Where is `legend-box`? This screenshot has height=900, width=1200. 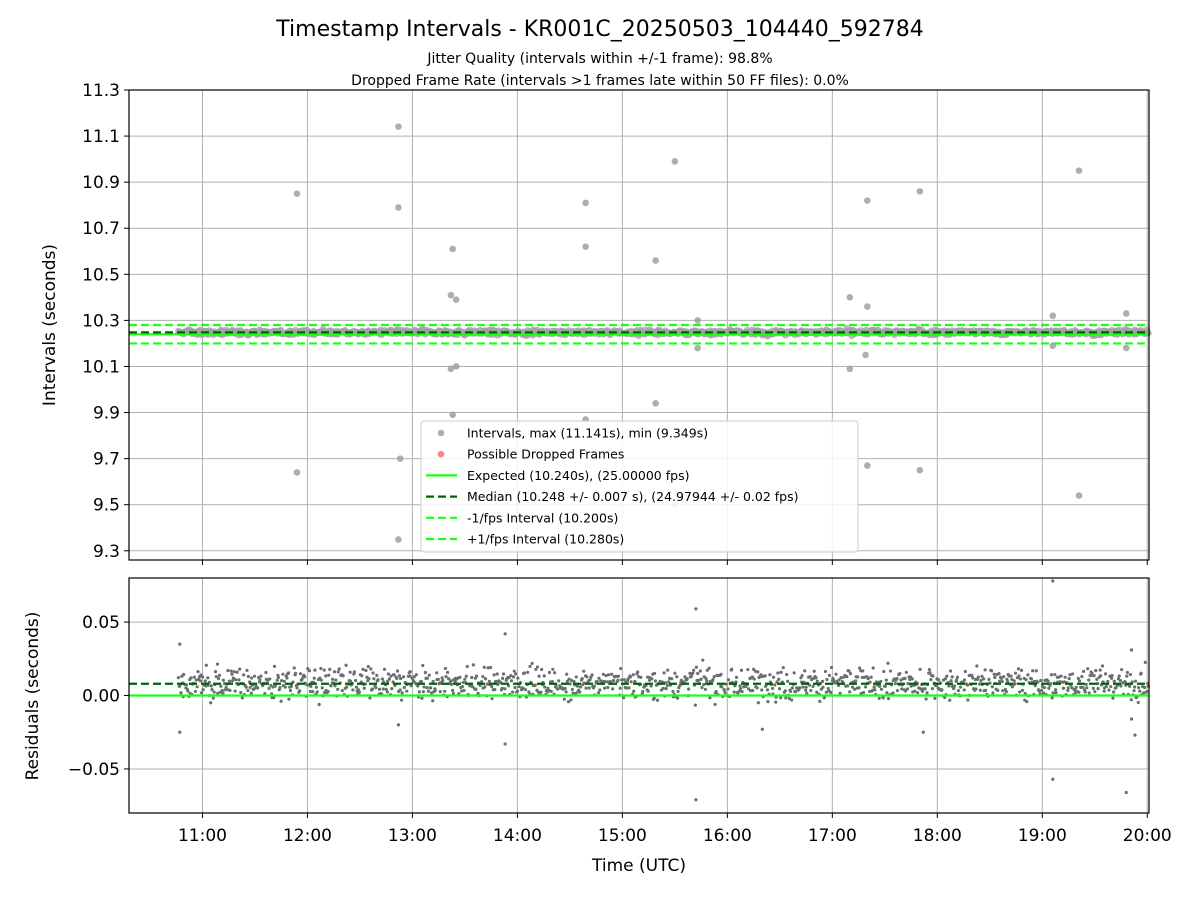
legend-box is located at coordinates (639, 486).